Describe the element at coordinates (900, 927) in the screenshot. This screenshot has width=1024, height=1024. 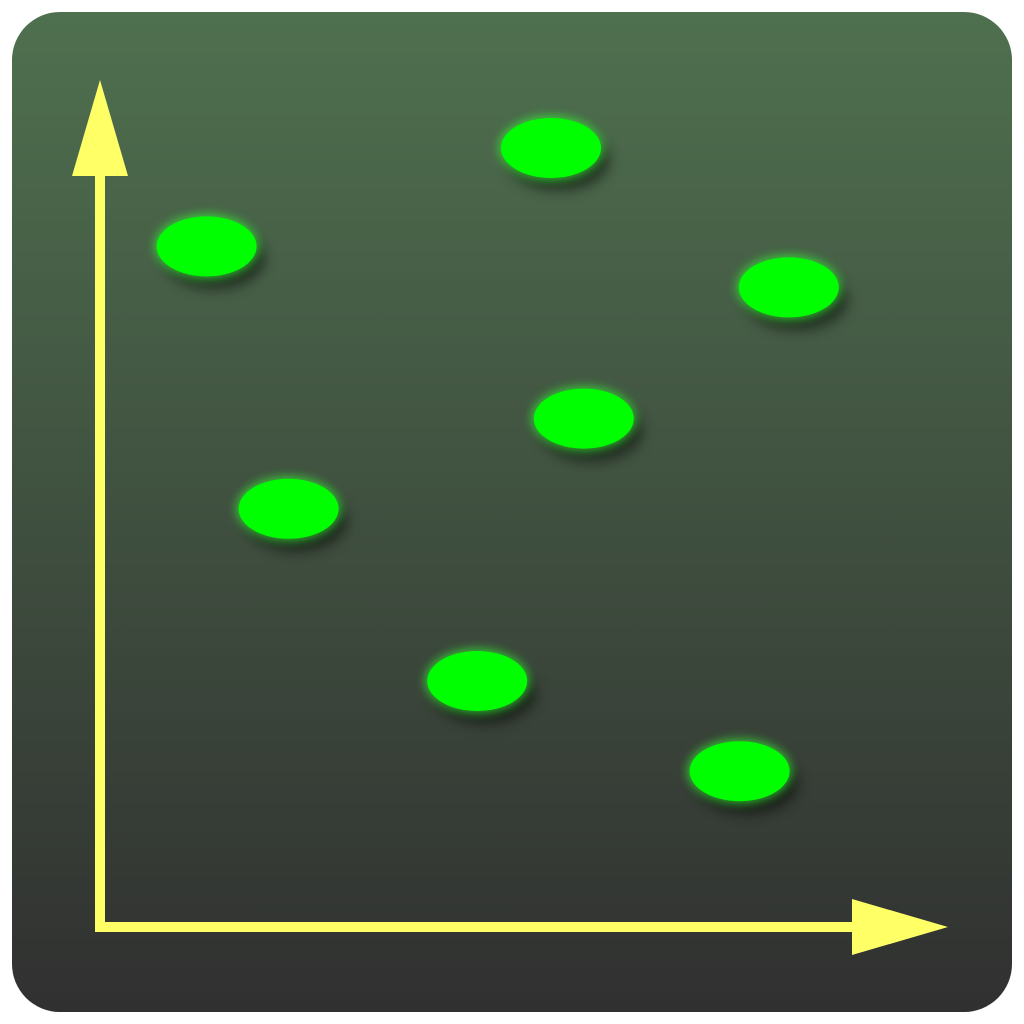
I see `x-axis-arrowhead` at that location.